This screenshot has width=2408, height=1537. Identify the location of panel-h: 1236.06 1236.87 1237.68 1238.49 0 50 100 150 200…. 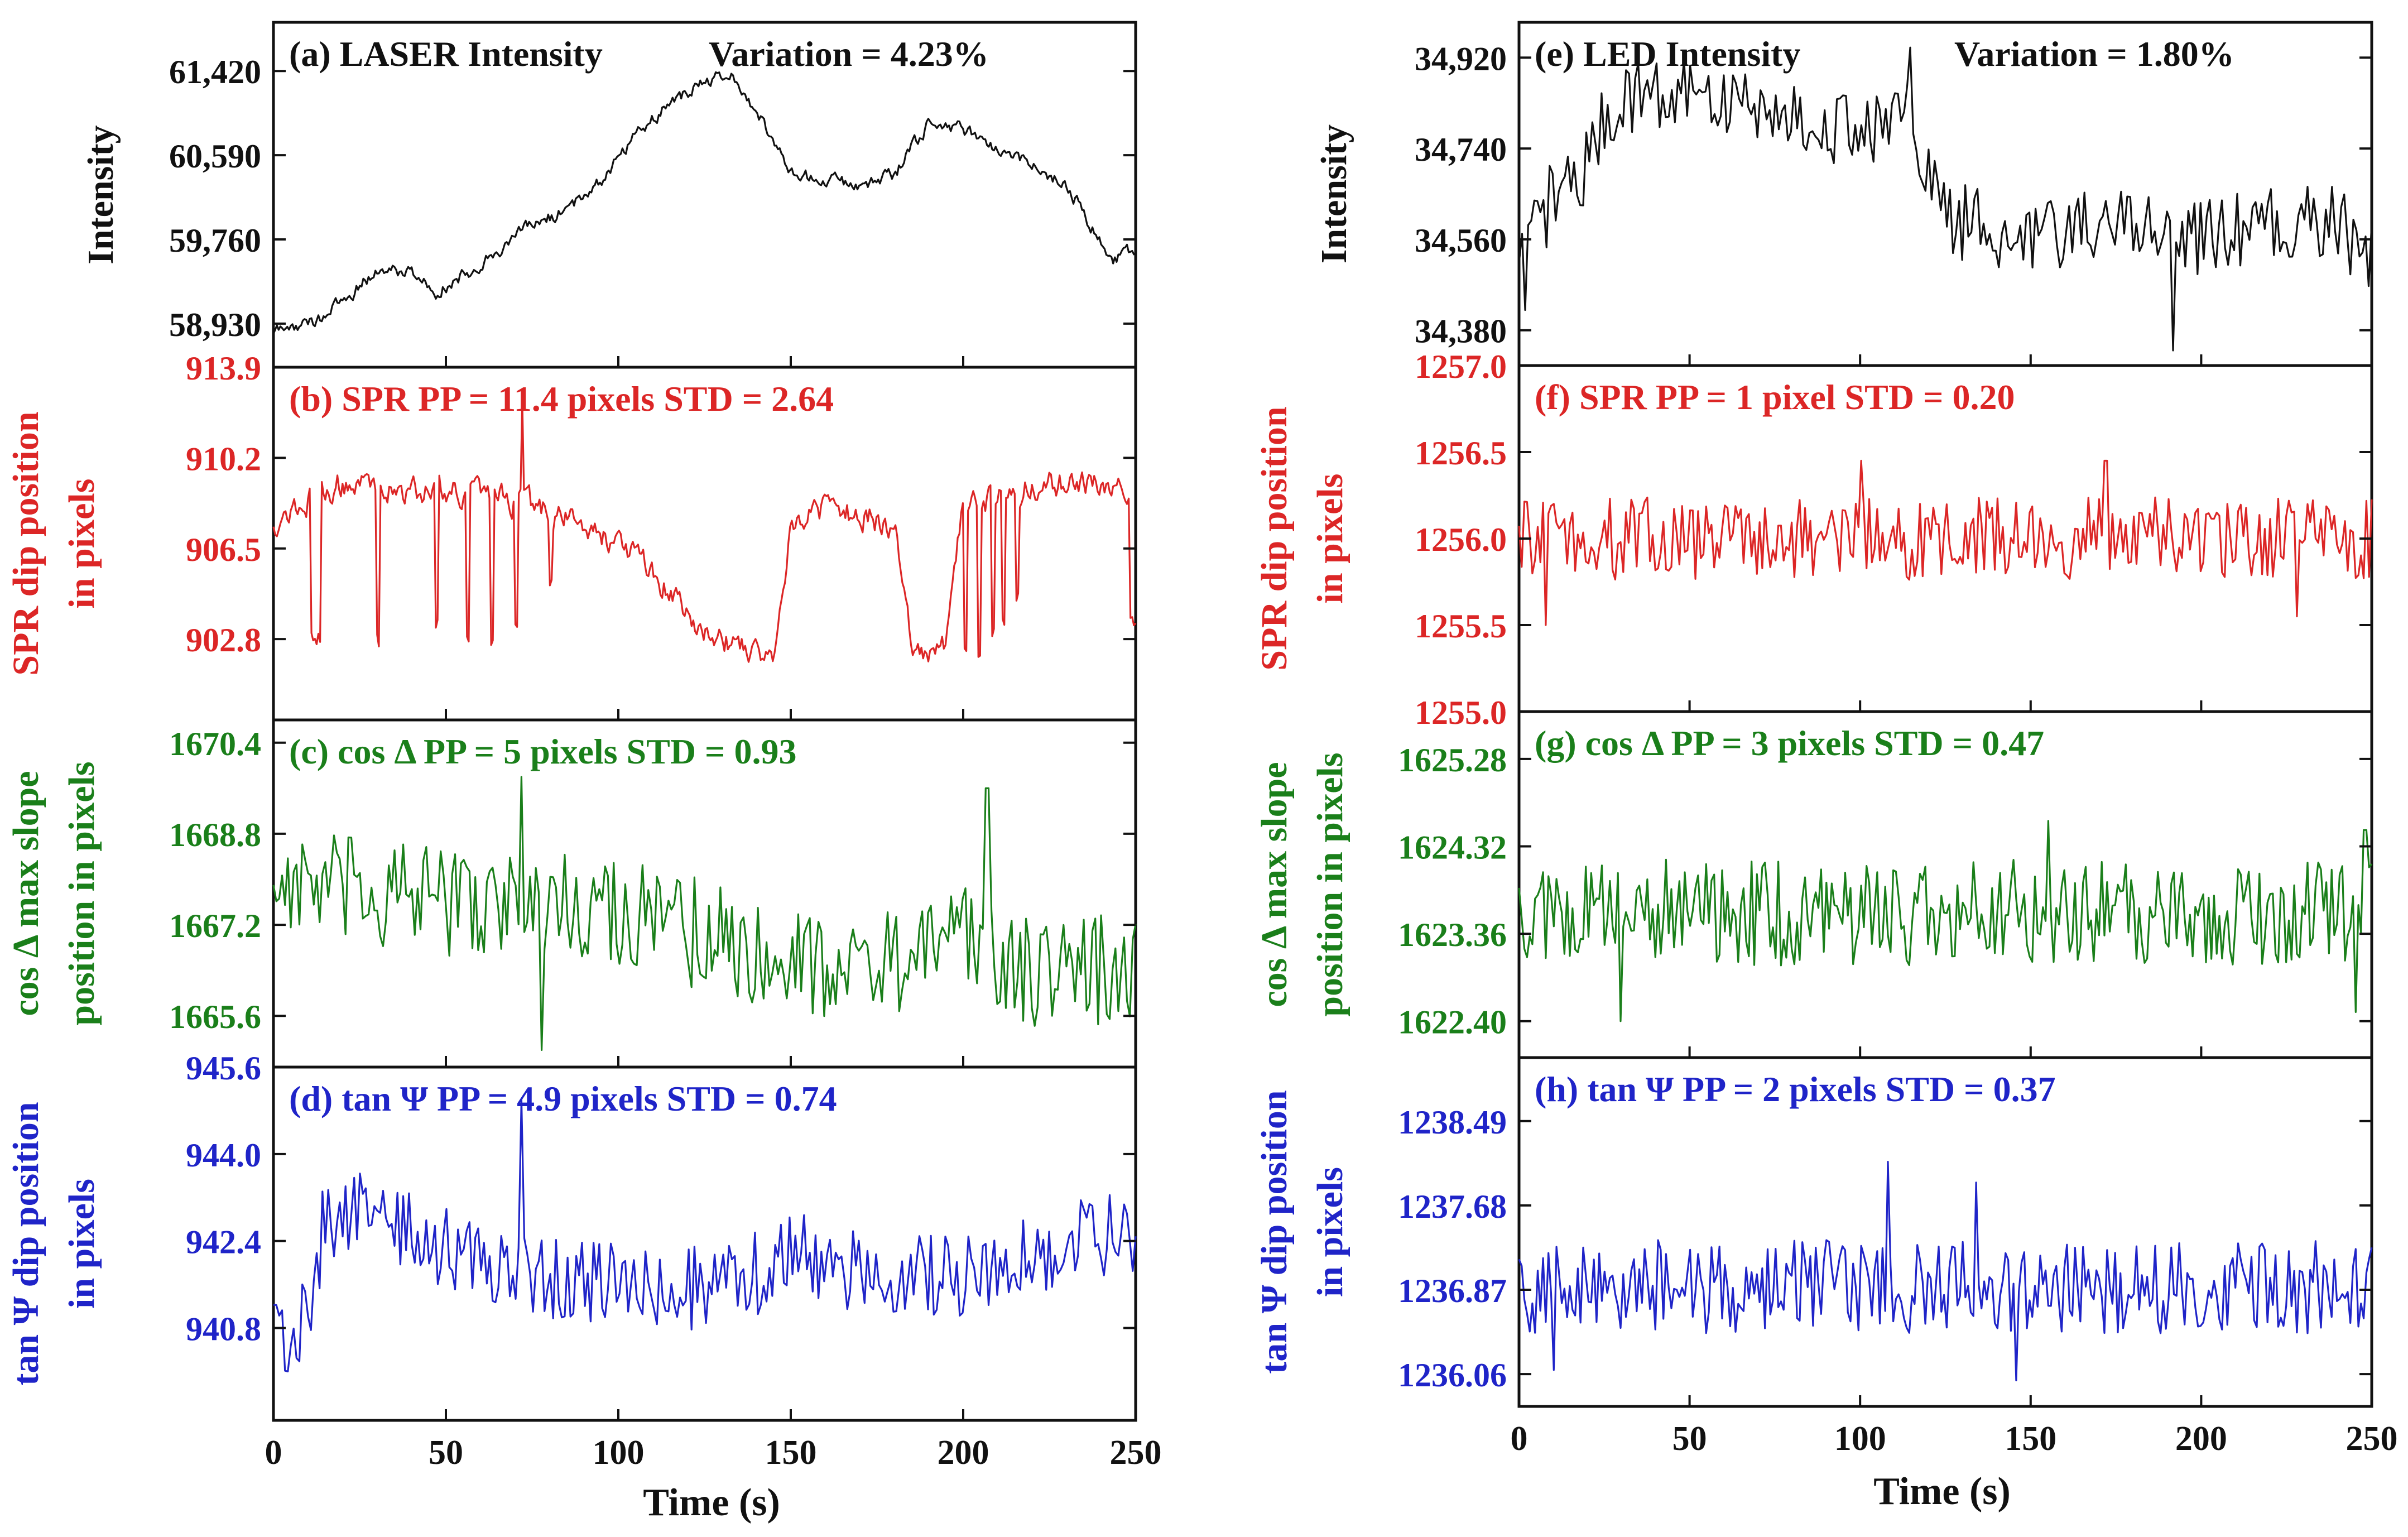
(1826, 1257).